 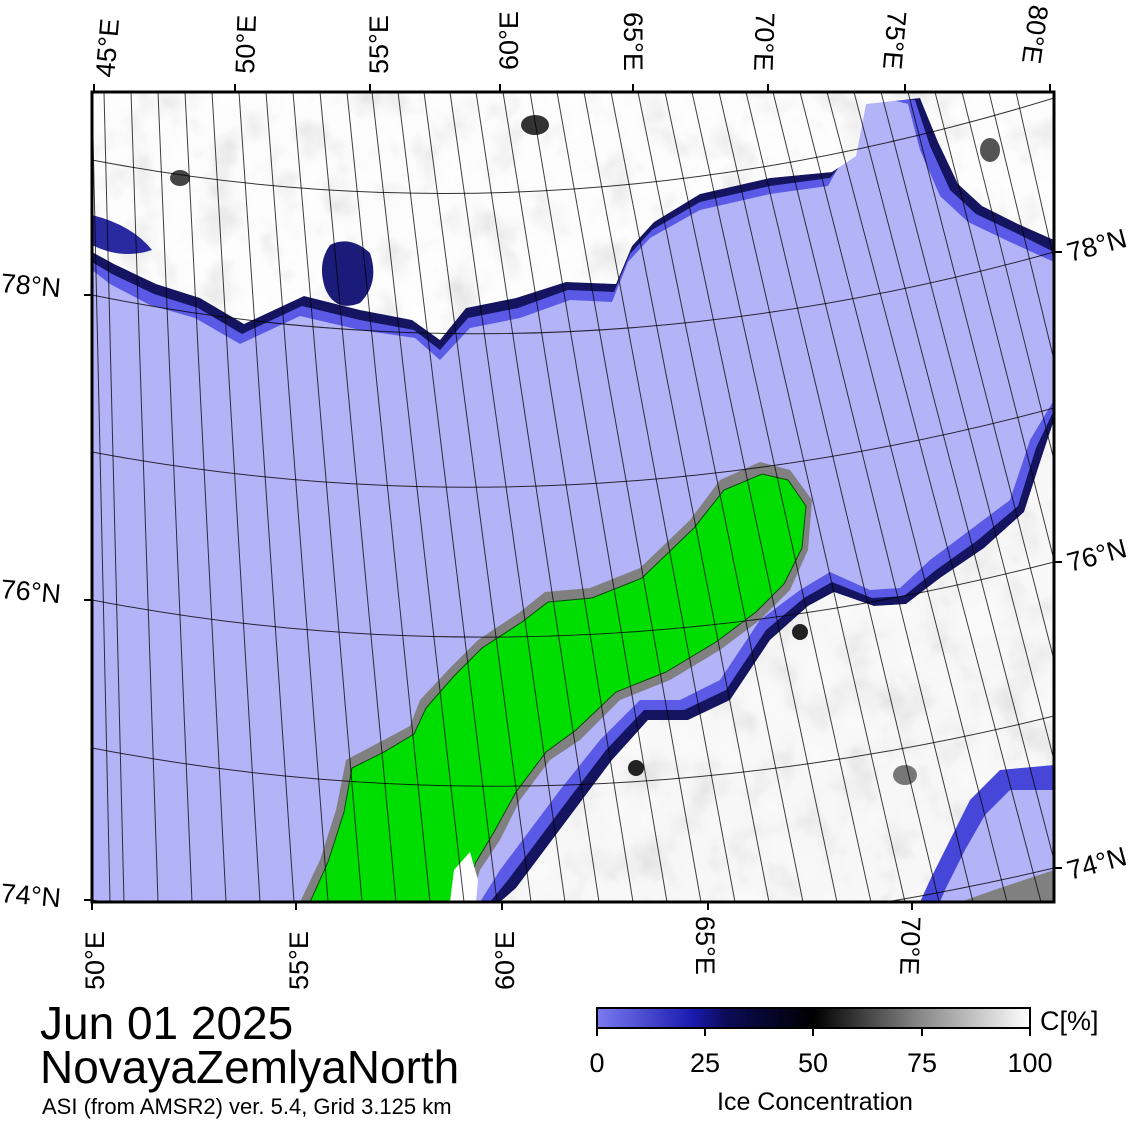 I want to click on right-lat-label: 74°N, so click(x=1097, y=863).